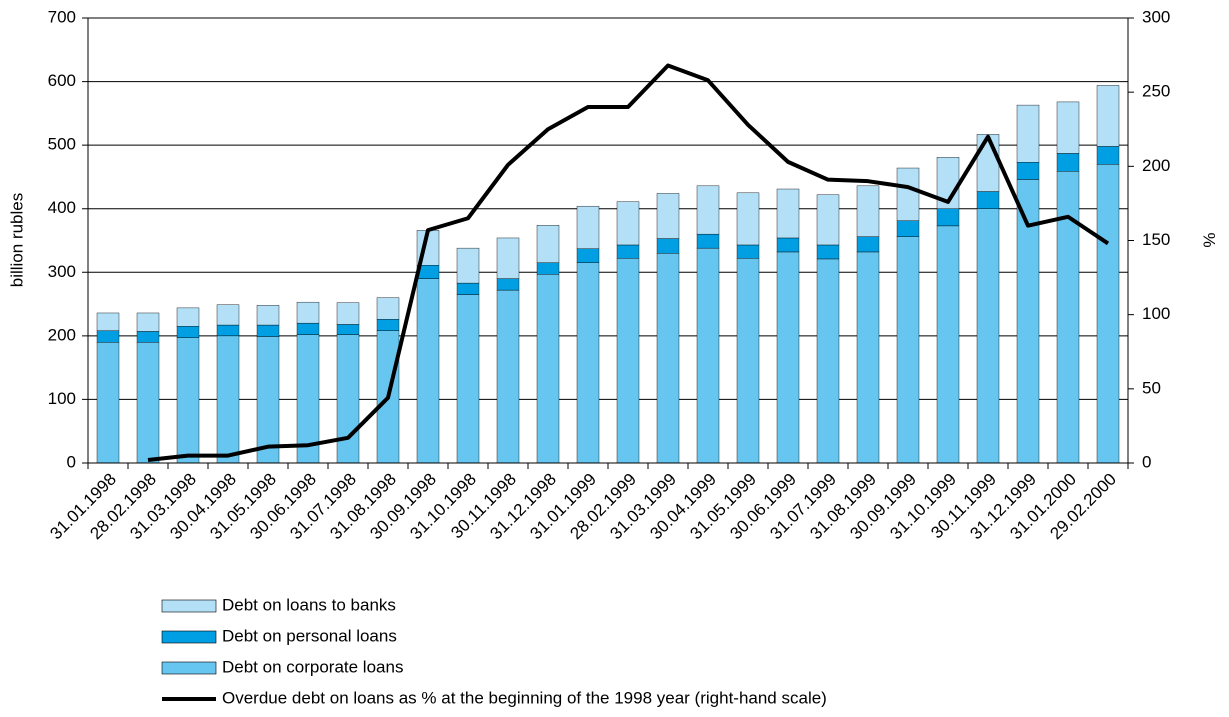  I want to click on y-tick-label: 400, so click(62, 207).